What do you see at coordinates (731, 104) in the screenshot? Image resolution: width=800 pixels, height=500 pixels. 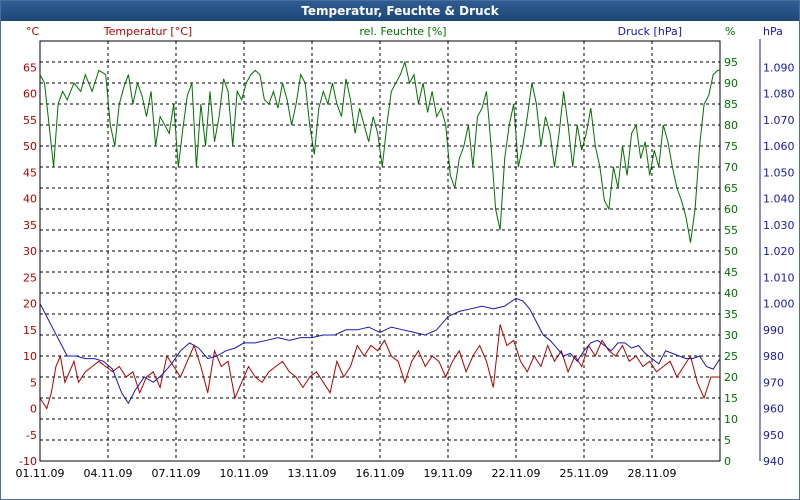 I see `humidity-tick-label: 85` at bounding box center [731, 104].